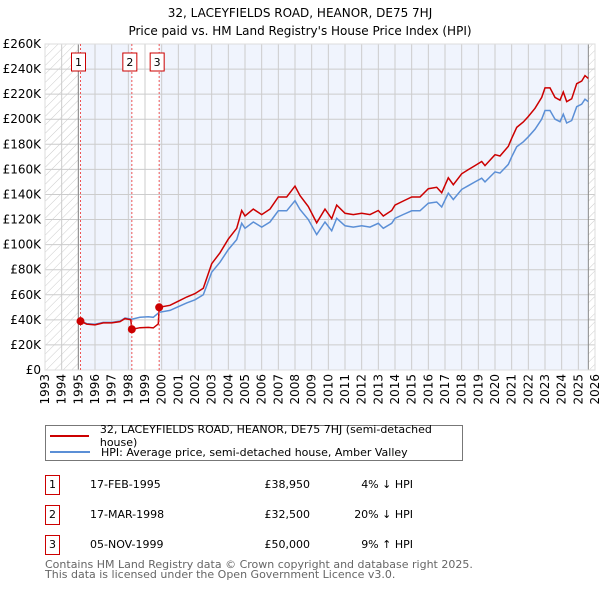 This screenshot has height=590, width=600. Describe the element at coordinates (395, 389) in the screenshot. I see `x-tick-label: 2014` at that location.